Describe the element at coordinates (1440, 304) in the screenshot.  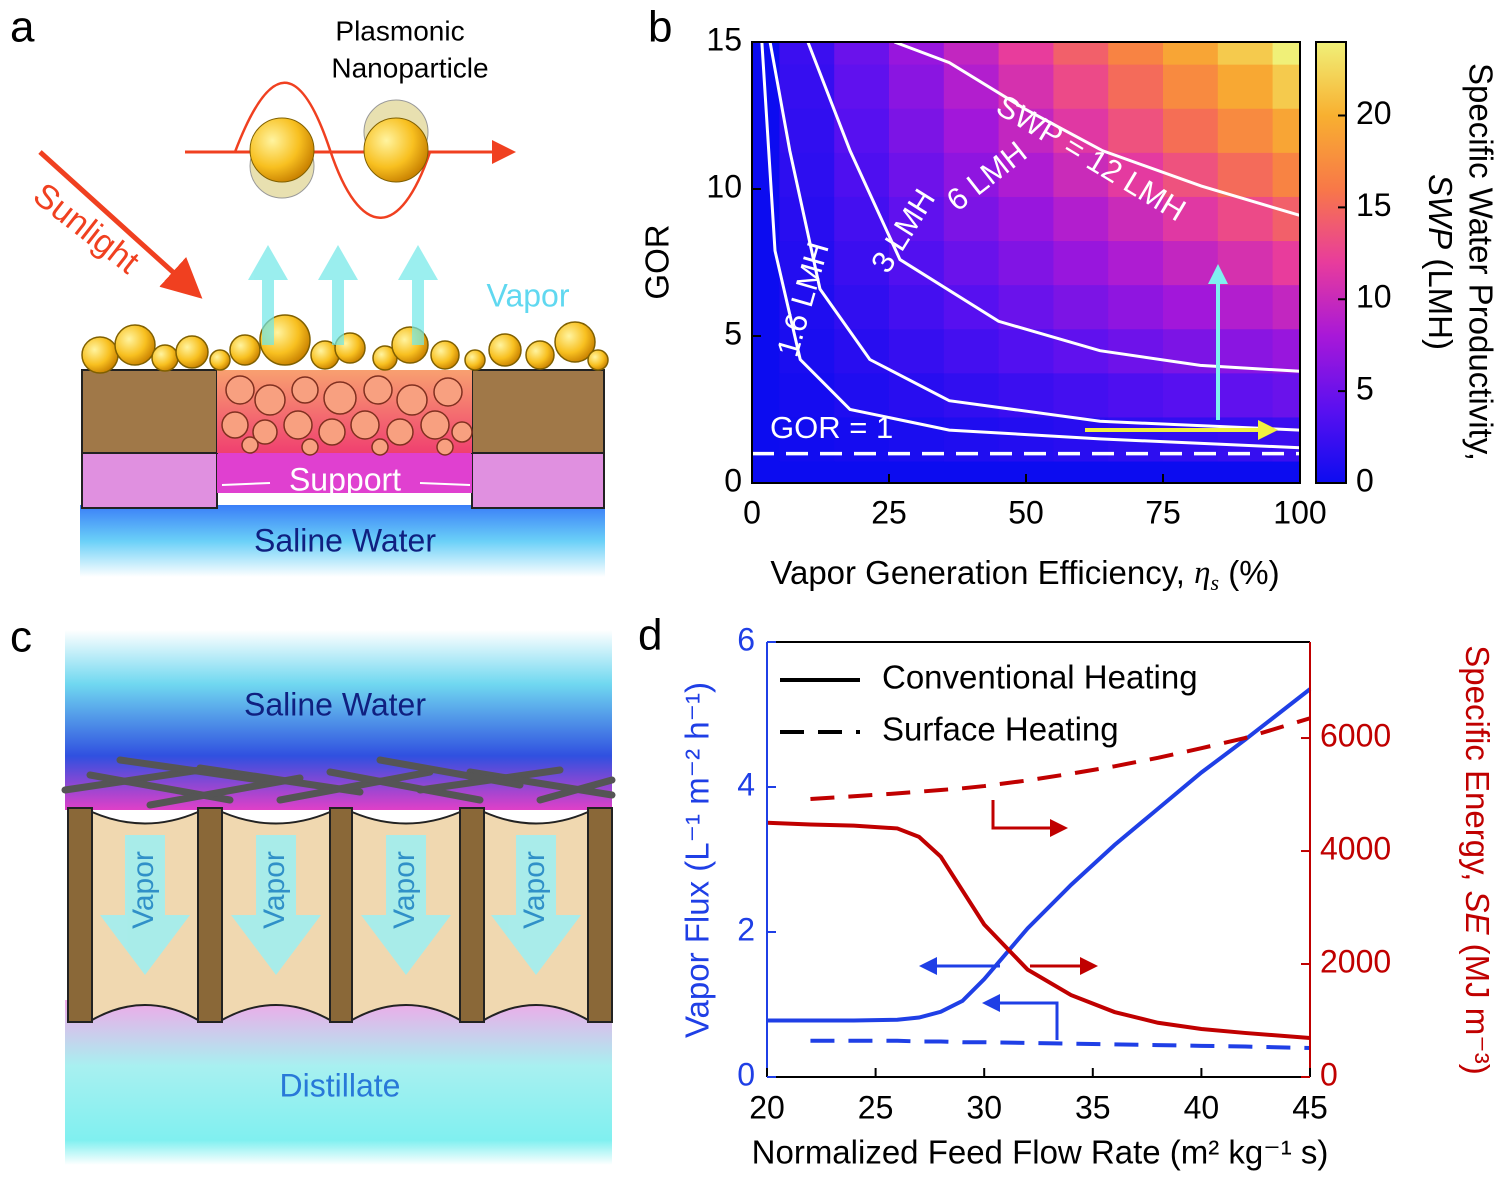
I see `colorbar-unit: (LMH)` at that location.